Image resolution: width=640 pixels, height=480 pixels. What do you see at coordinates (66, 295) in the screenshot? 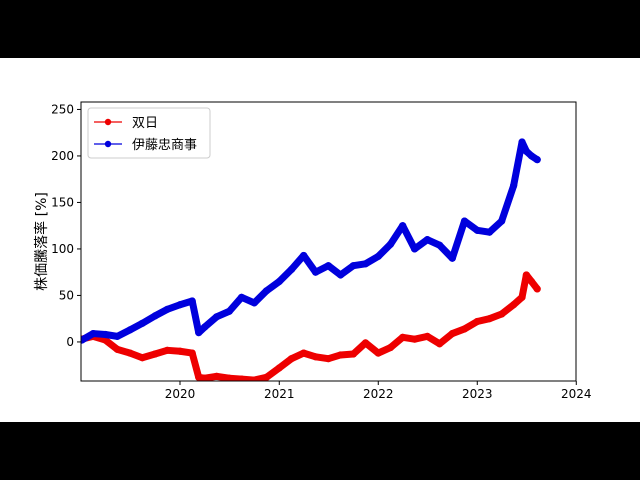
I see `y-tick-label: 50` at bounding box center [66, 295].